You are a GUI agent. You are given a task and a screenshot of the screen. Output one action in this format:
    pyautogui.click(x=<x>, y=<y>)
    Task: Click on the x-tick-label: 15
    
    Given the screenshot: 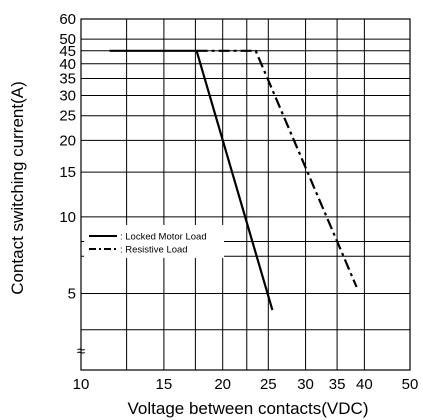 What is the action you would take?
    pyautogui.click(x=164, y=384)
    